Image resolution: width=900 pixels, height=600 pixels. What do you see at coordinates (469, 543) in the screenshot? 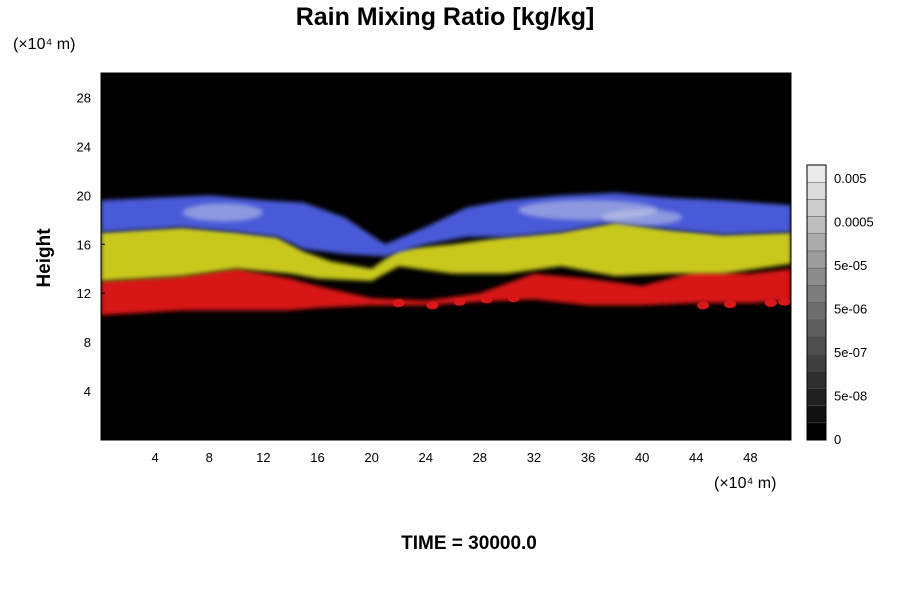
I see `time-label: TIME = 30000.0` at bounding box center [469, 543].